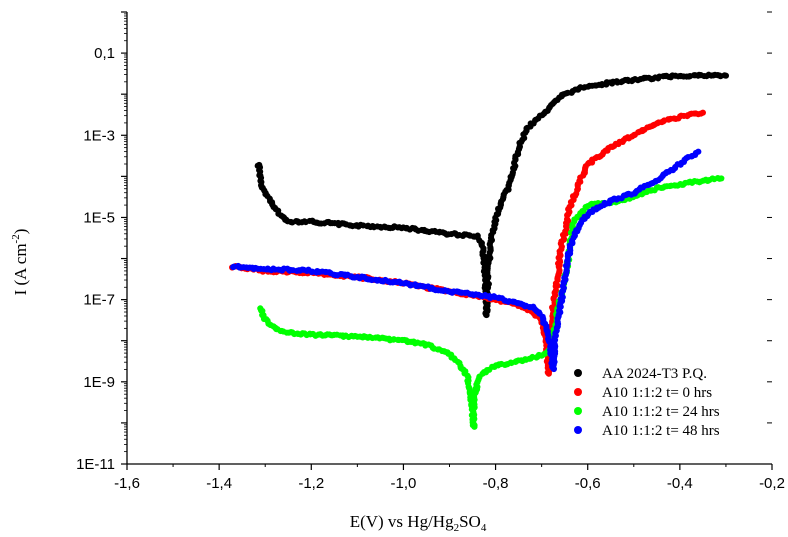  Describe the element at coordinates (654, 374) in the screenshot. I see `legend-label: AA 2024-T3 P.Q.` at that location.